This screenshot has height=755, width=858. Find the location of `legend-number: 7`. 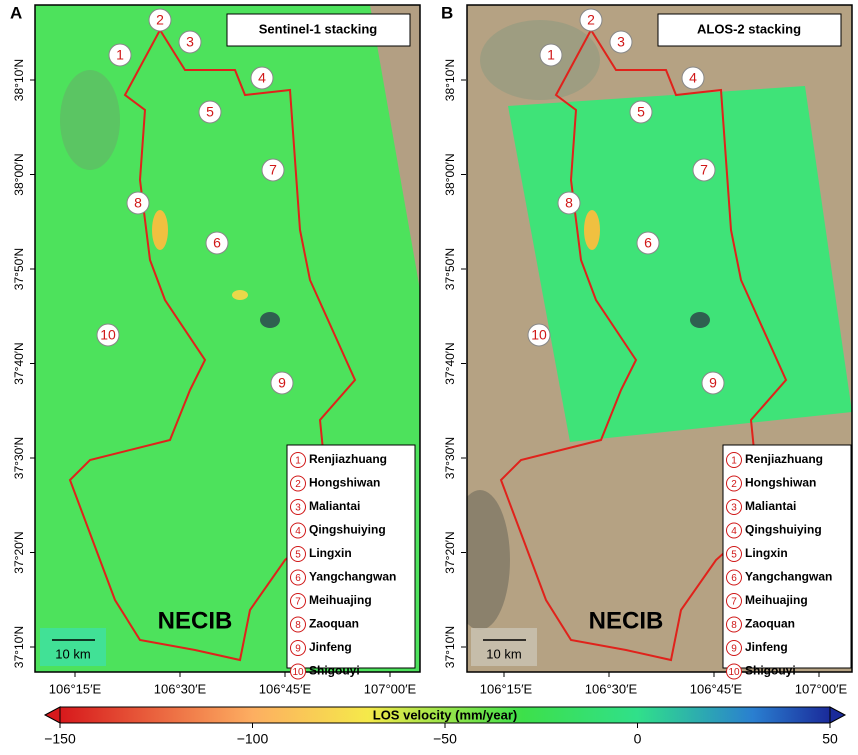

legend-number: 7 is located at coordinates (298, 602).